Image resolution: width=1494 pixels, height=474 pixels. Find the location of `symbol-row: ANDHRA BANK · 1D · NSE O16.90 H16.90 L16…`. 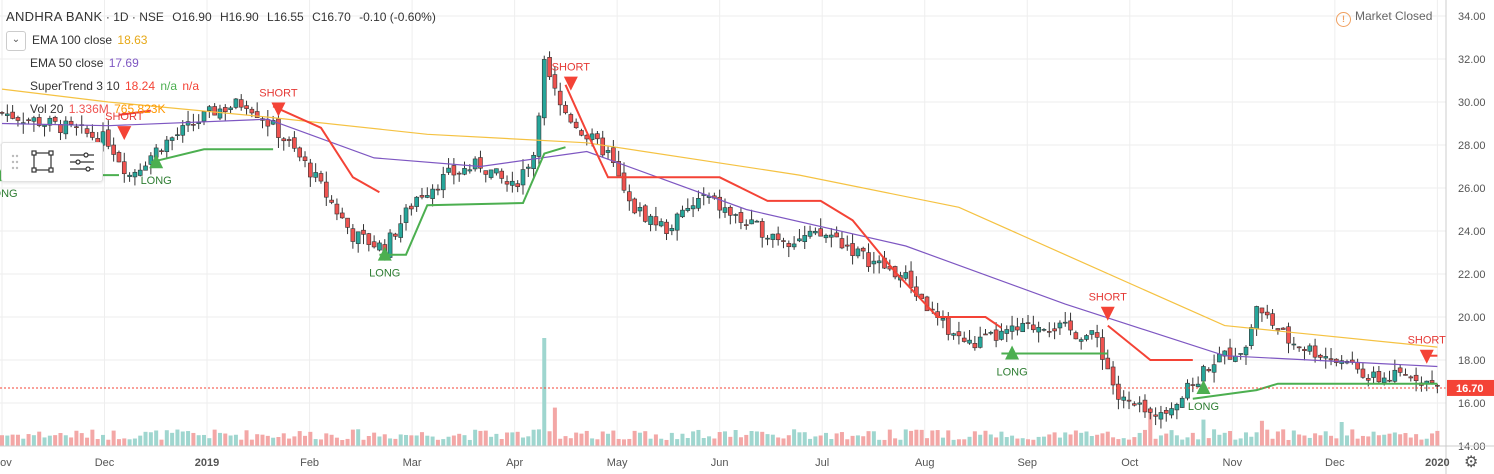

symbol-row: ANDHRA BANK · 1D · NSE O16.90 H16.90 L16… is located at coordinates (221, 17).